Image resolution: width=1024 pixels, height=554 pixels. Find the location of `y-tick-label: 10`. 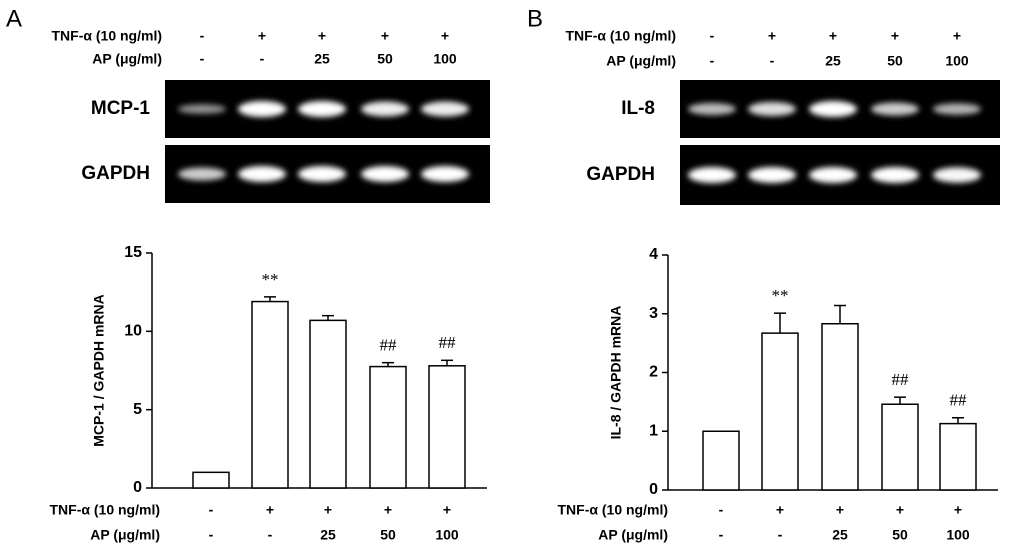

y-tick-label: 10 is located at coordinates (133, 331).